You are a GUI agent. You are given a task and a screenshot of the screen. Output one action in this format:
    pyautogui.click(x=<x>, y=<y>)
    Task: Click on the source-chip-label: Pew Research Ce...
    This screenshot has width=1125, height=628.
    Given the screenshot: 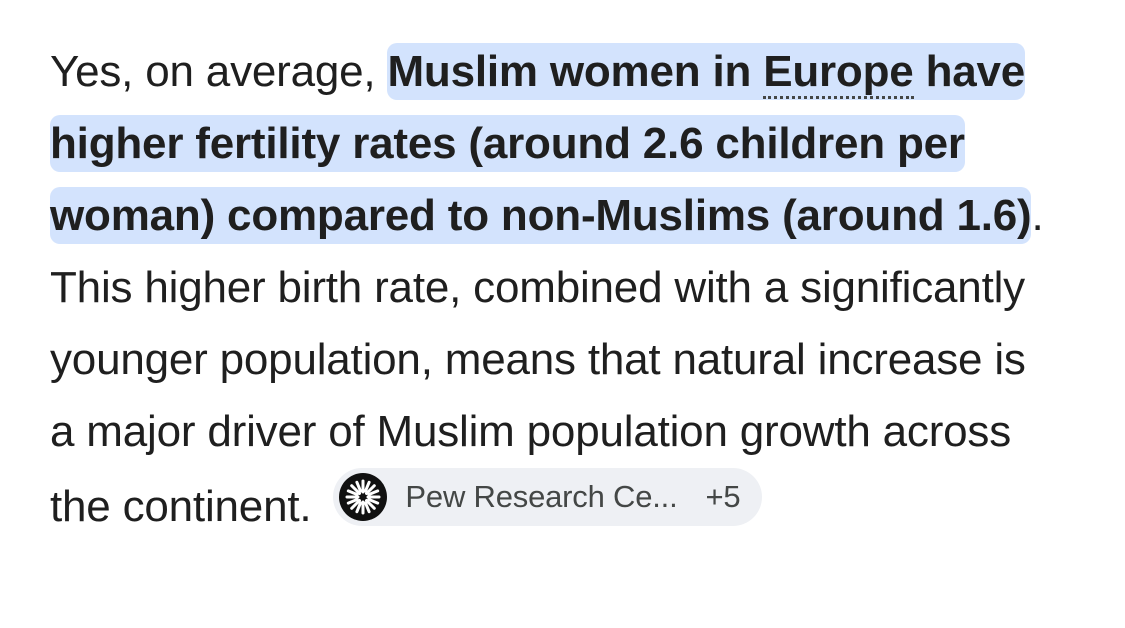 What is the action you would take?
    pyautogui.click(x=541, y=496)
    